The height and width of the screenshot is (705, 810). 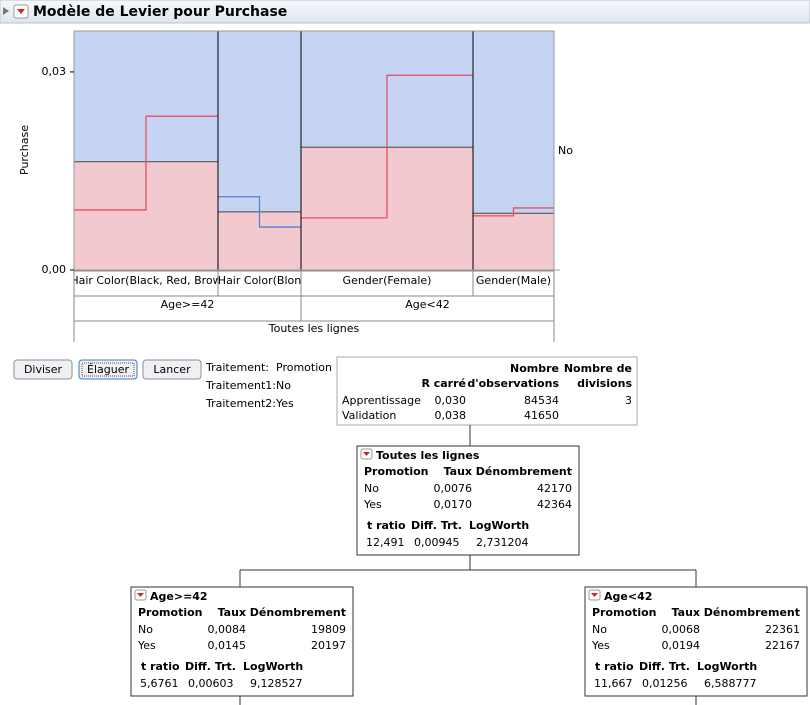 I want to click on category-label: Gender(Female), so click(x=387, y=280).